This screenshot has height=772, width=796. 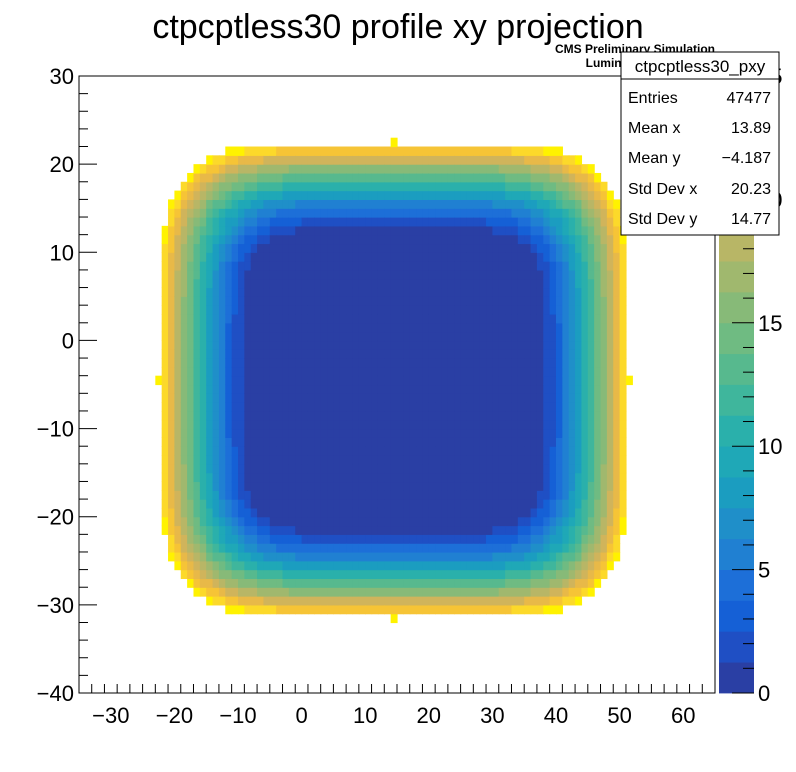 I want to click on y-tick-label: −30, so click(x=55, y=605).